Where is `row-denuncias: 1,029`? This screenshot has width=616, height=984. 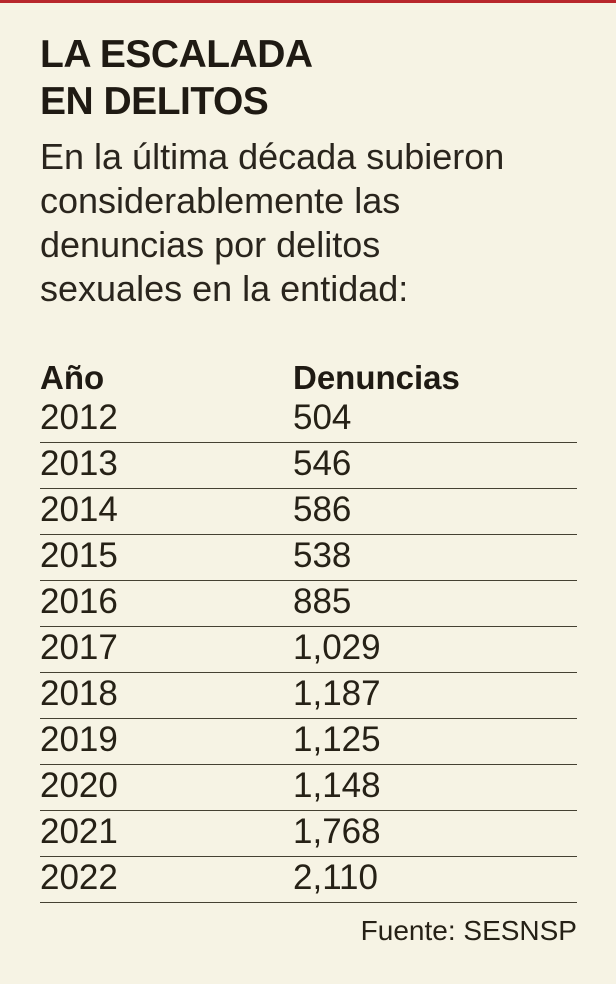 row-denuncias: 1,029 is located at coordinates (337, 647).